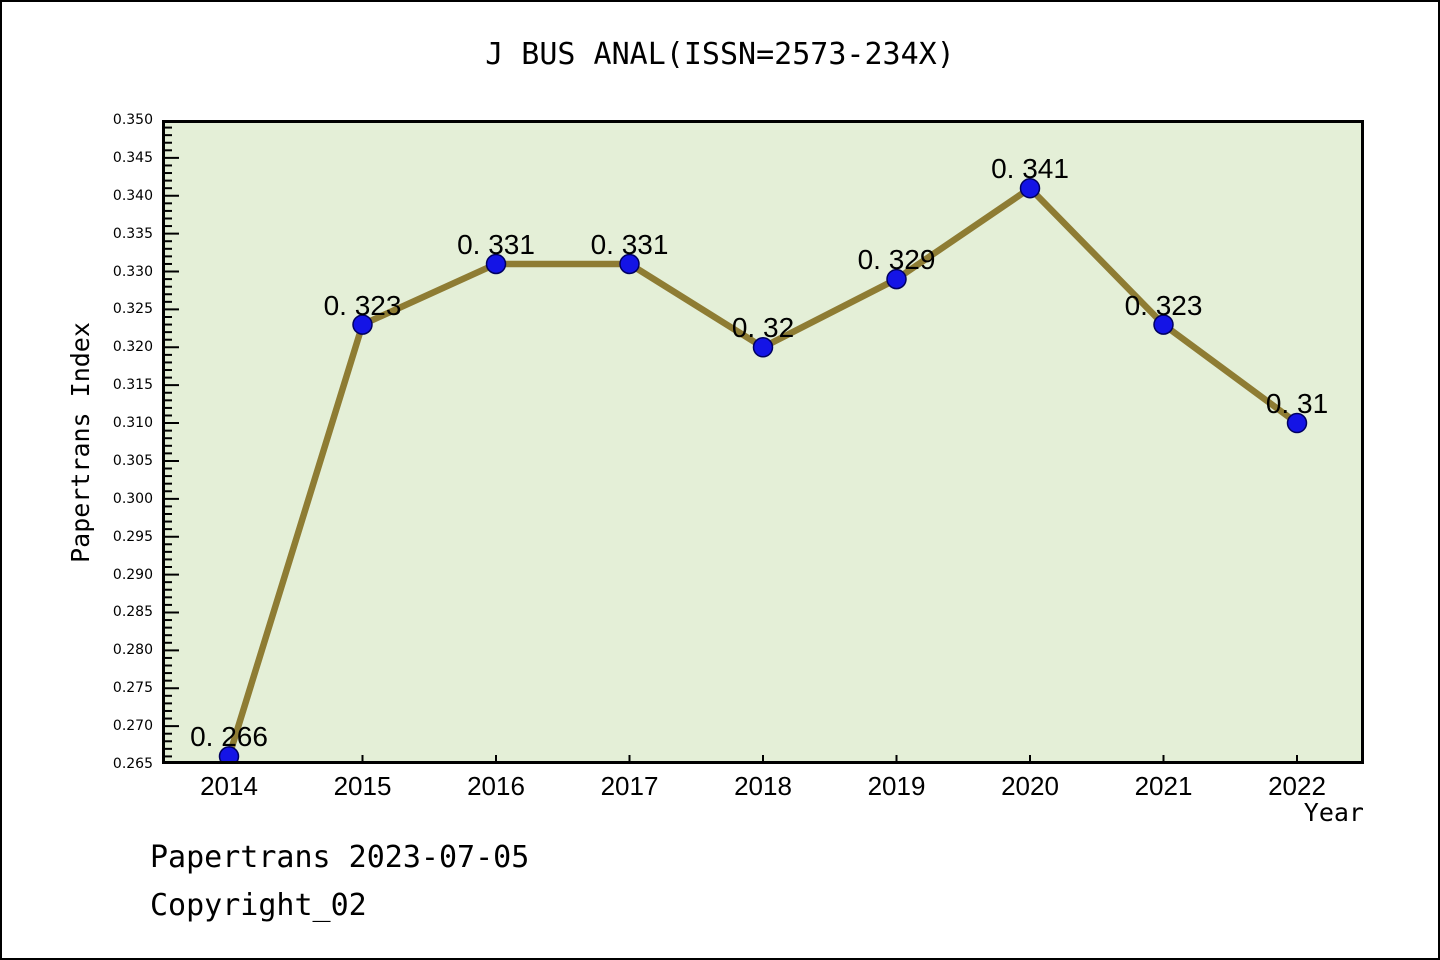 The image size is (1440, 960). What do you see at coordinates (720, 54) in the screenshot?
I see `chart-title: J BUS ANAL(ISSN=2573-234X)` at bounding box center [720, 54].